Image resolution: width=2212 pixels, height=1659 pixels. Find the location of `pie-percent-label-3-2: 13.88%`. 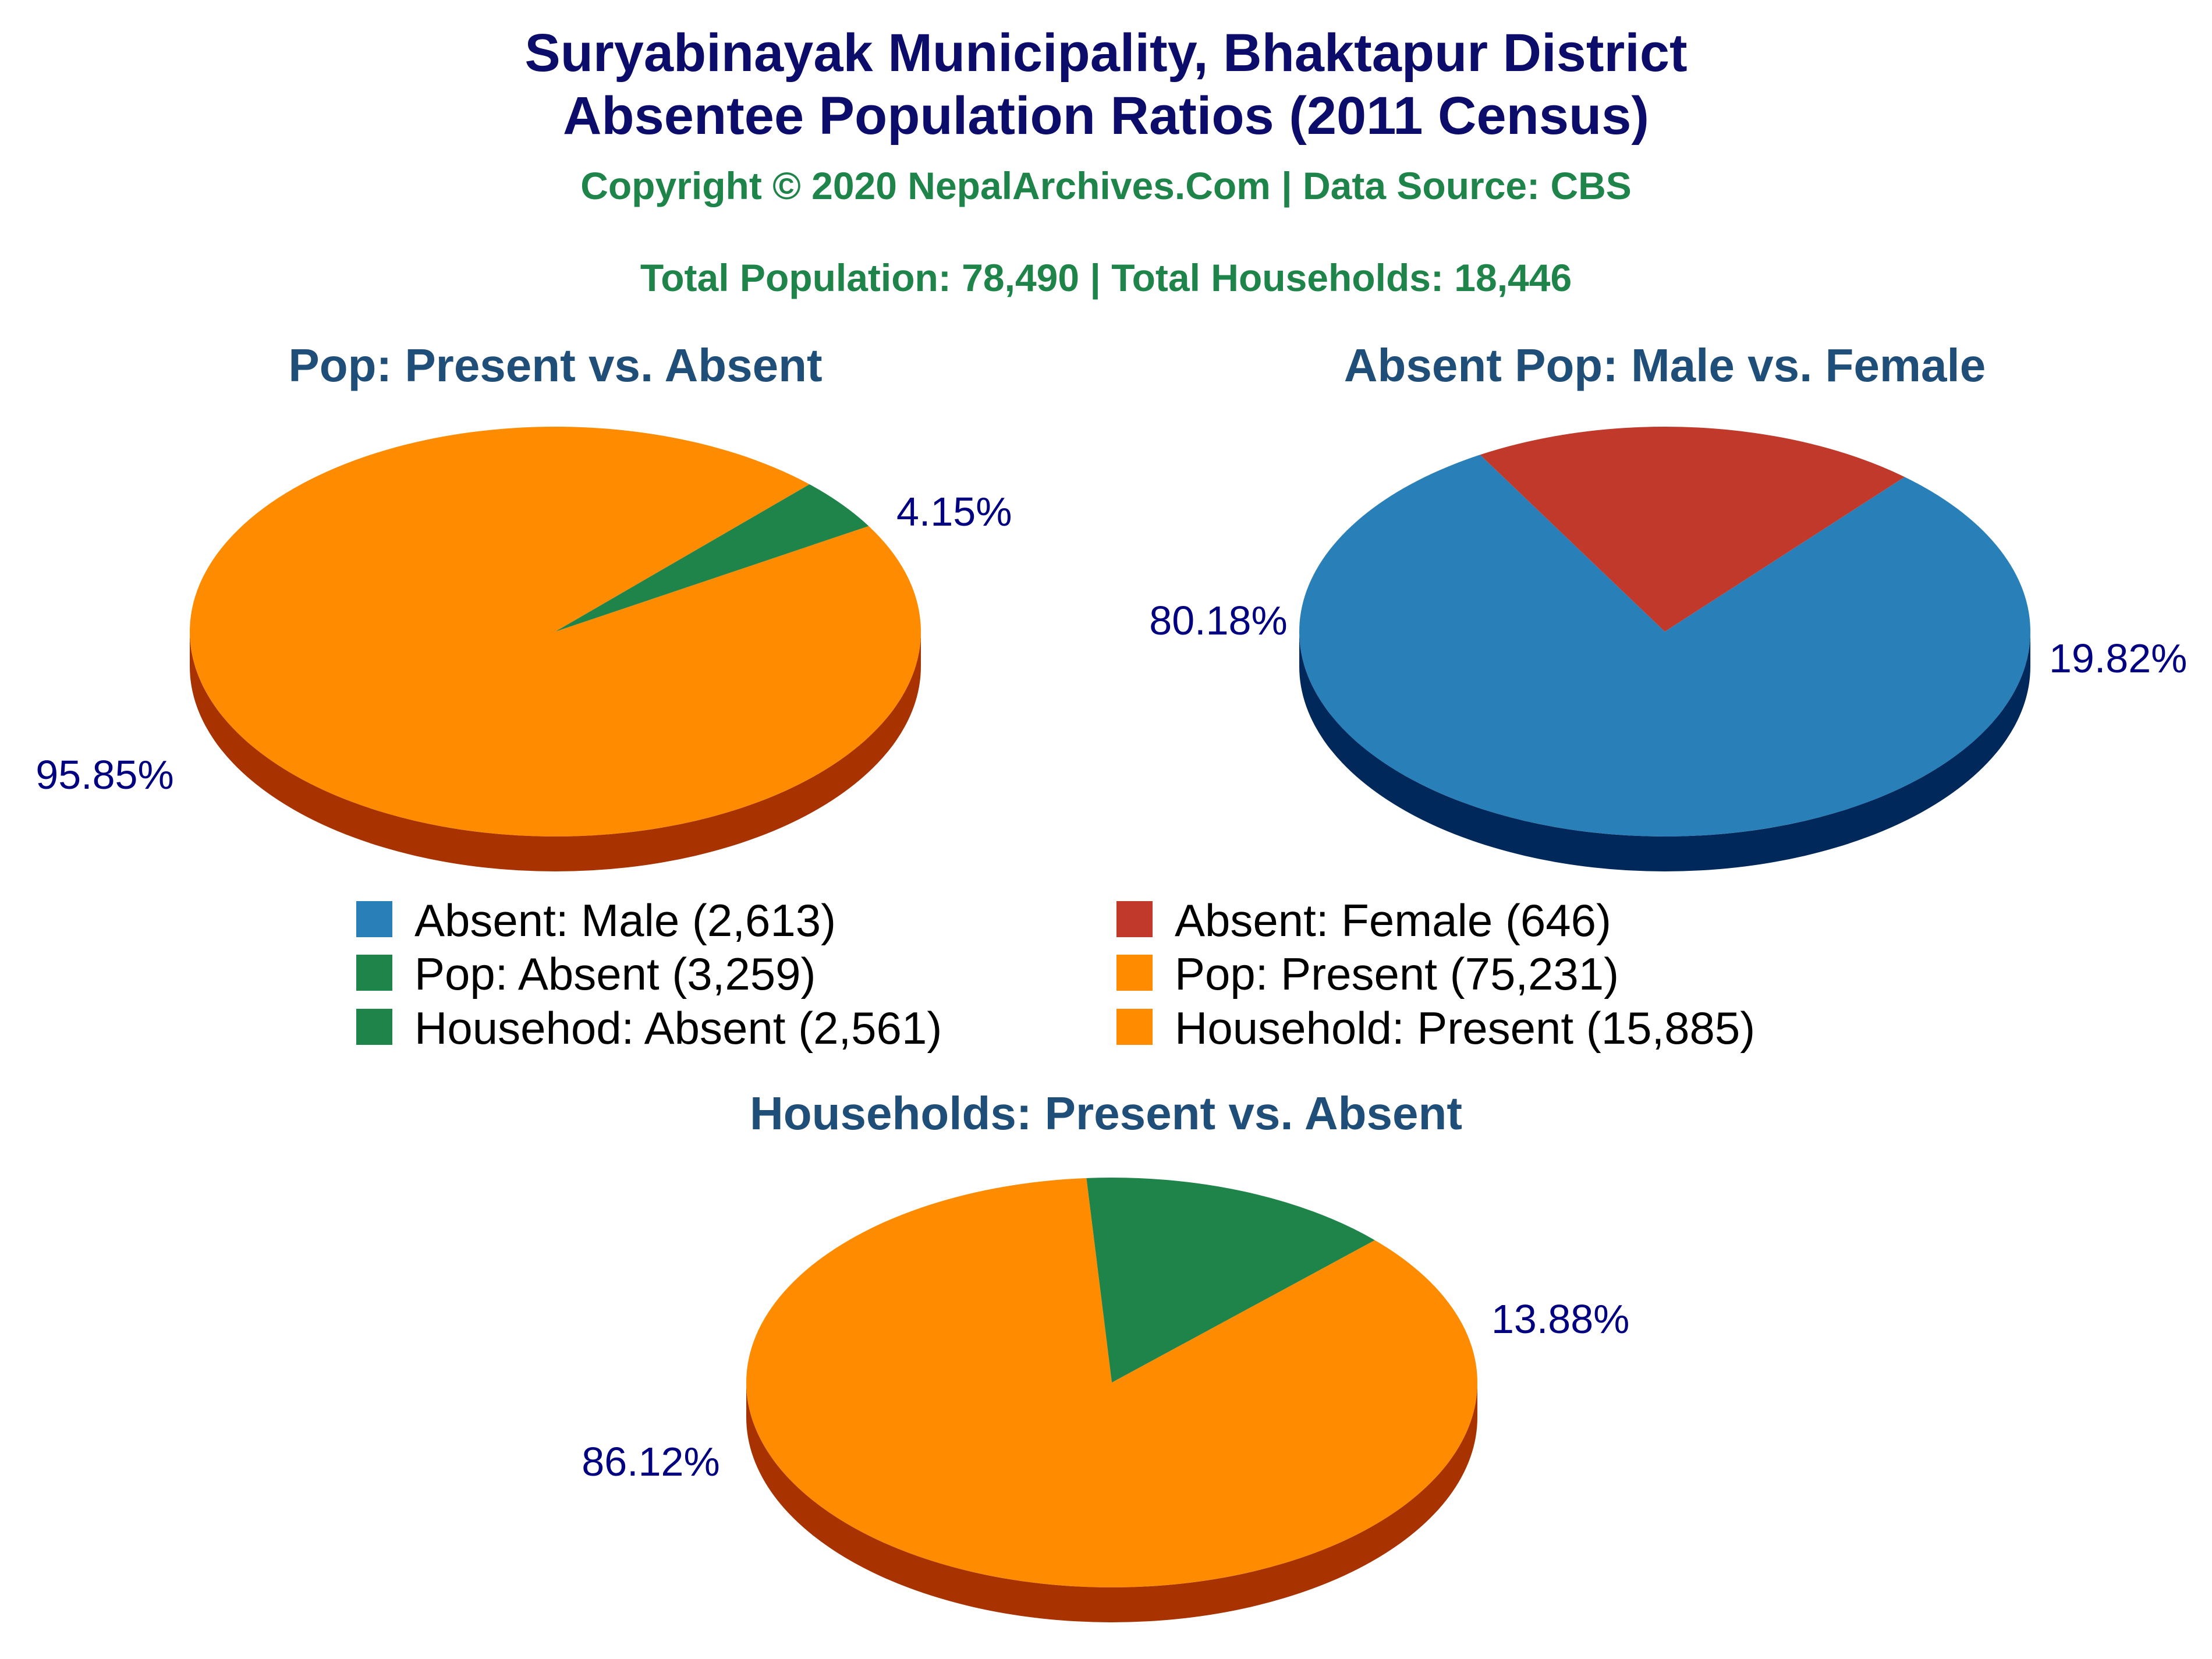

pie-percent-label-3-2: 13.88% is located at coordinates (1560, 1319).